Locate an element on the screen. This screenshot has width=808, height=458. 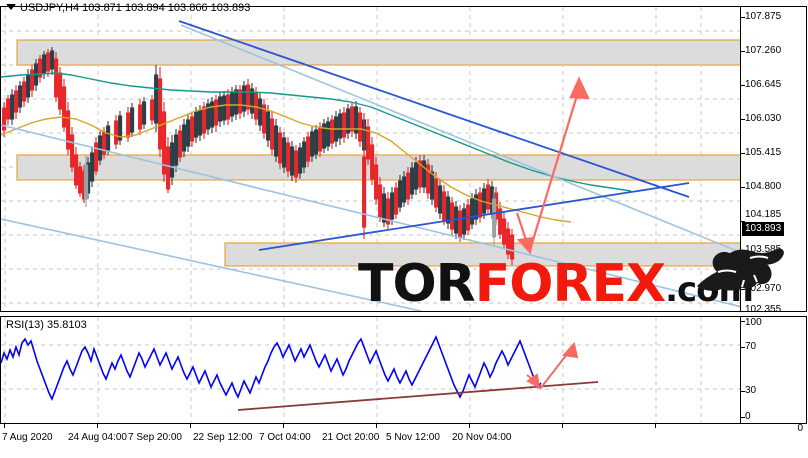
price-tick: 103.585 is located at coordinates (763, 249).